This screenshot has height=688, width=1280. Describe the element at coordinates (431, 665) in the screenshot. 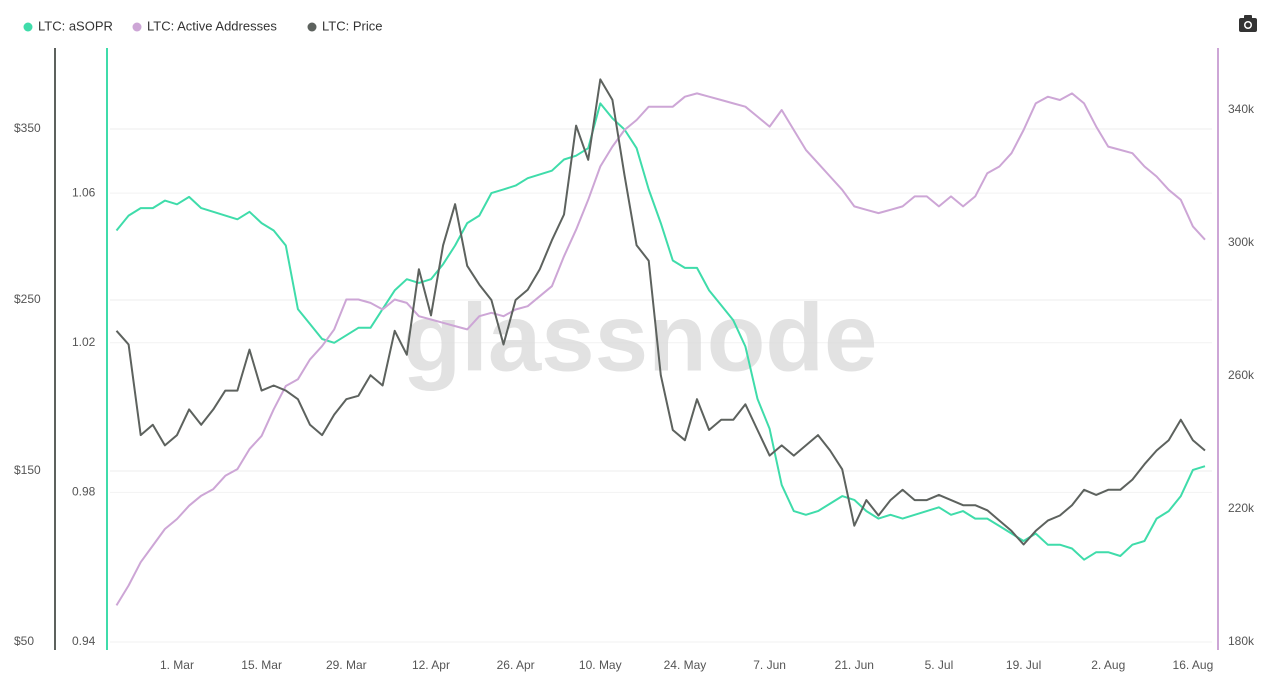

I see `x-tick-label: 12. Apr` at that location.